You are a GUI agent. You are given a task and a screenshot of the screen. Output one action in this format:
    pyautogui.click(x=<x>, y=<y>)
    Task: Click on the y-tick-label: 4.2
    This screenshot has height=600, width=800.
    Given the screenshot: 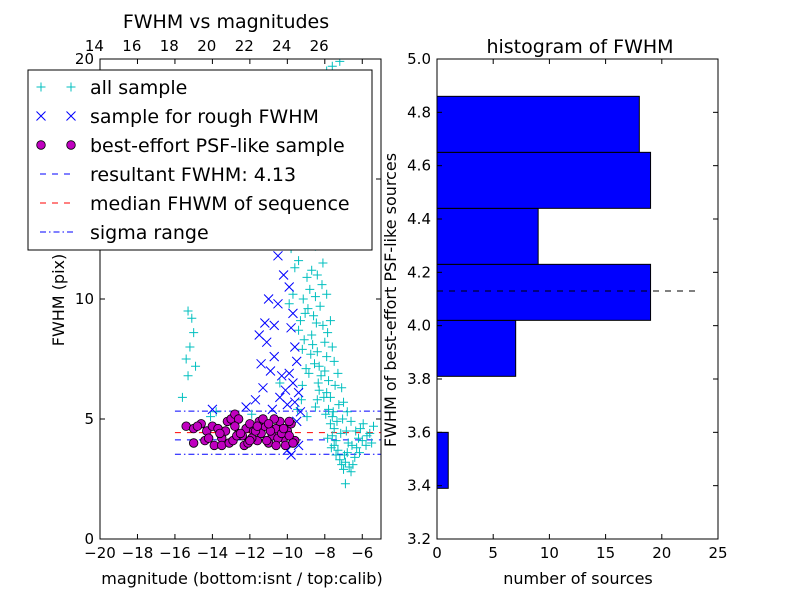 What is the action you would take?
    pyautogui.click(x=419, y=272)
    